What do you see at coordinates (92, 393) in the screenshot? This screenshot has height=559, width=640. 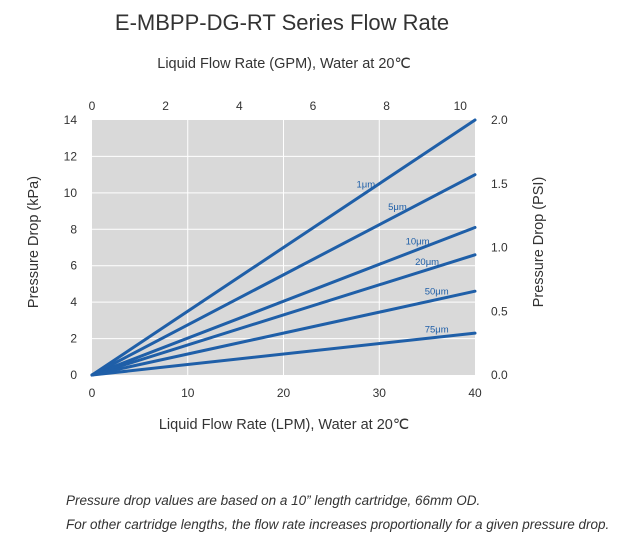 I see `x-bottom-tick-label: 0` at bounding box center [92, 393].